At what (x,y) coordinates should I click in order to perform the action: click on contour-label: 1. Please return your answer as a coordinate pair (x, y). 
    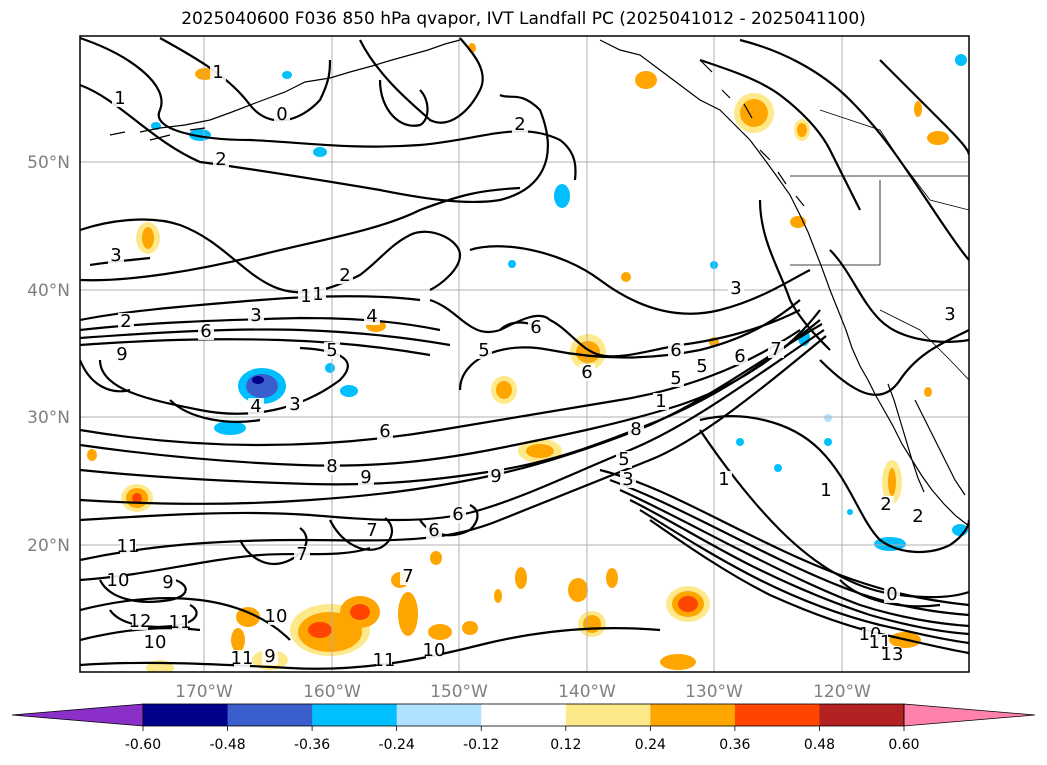
    Looking at the image, I should click on (660, 401).